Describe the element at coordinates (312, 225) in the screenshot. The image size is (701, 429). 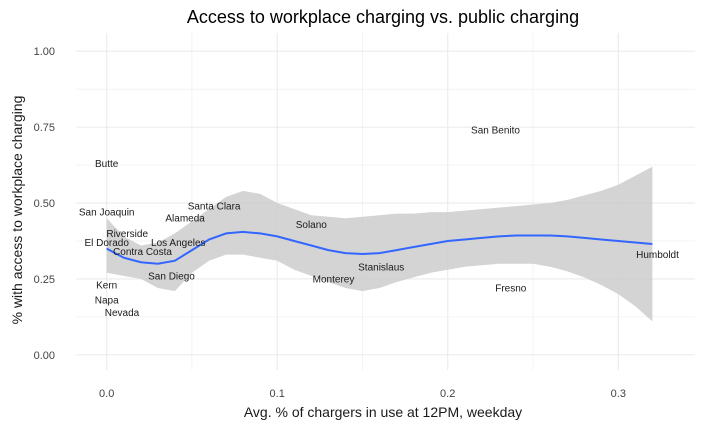
I see `point-label: Solano` at that location.